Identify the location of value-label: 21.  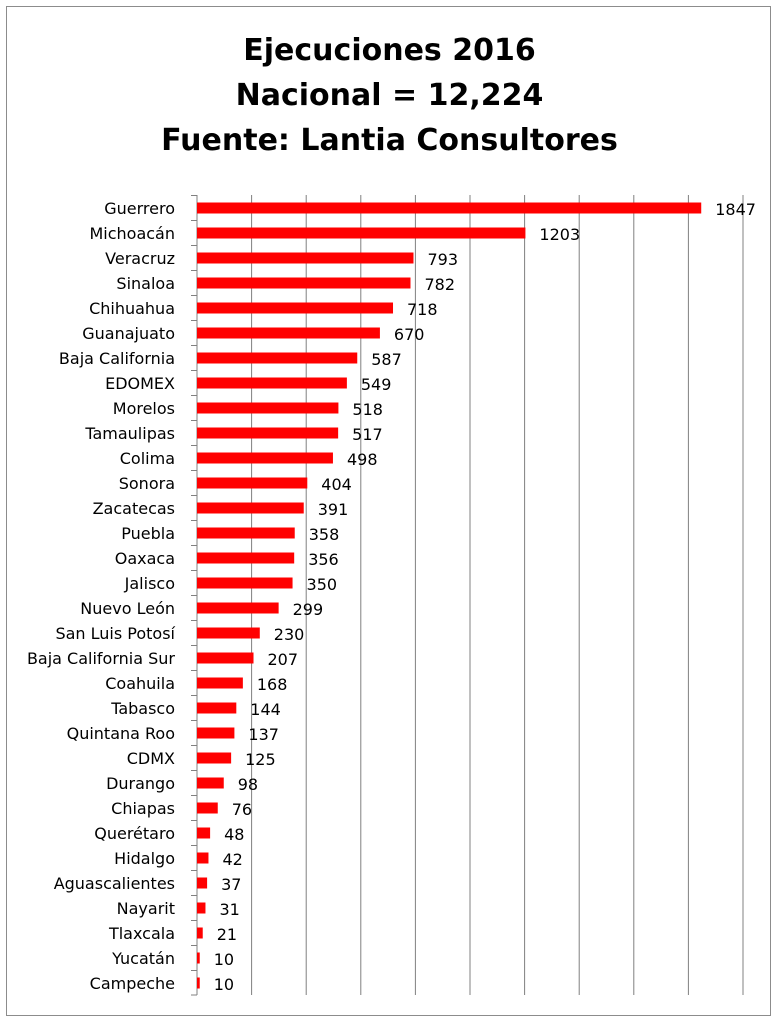
(227, 934).